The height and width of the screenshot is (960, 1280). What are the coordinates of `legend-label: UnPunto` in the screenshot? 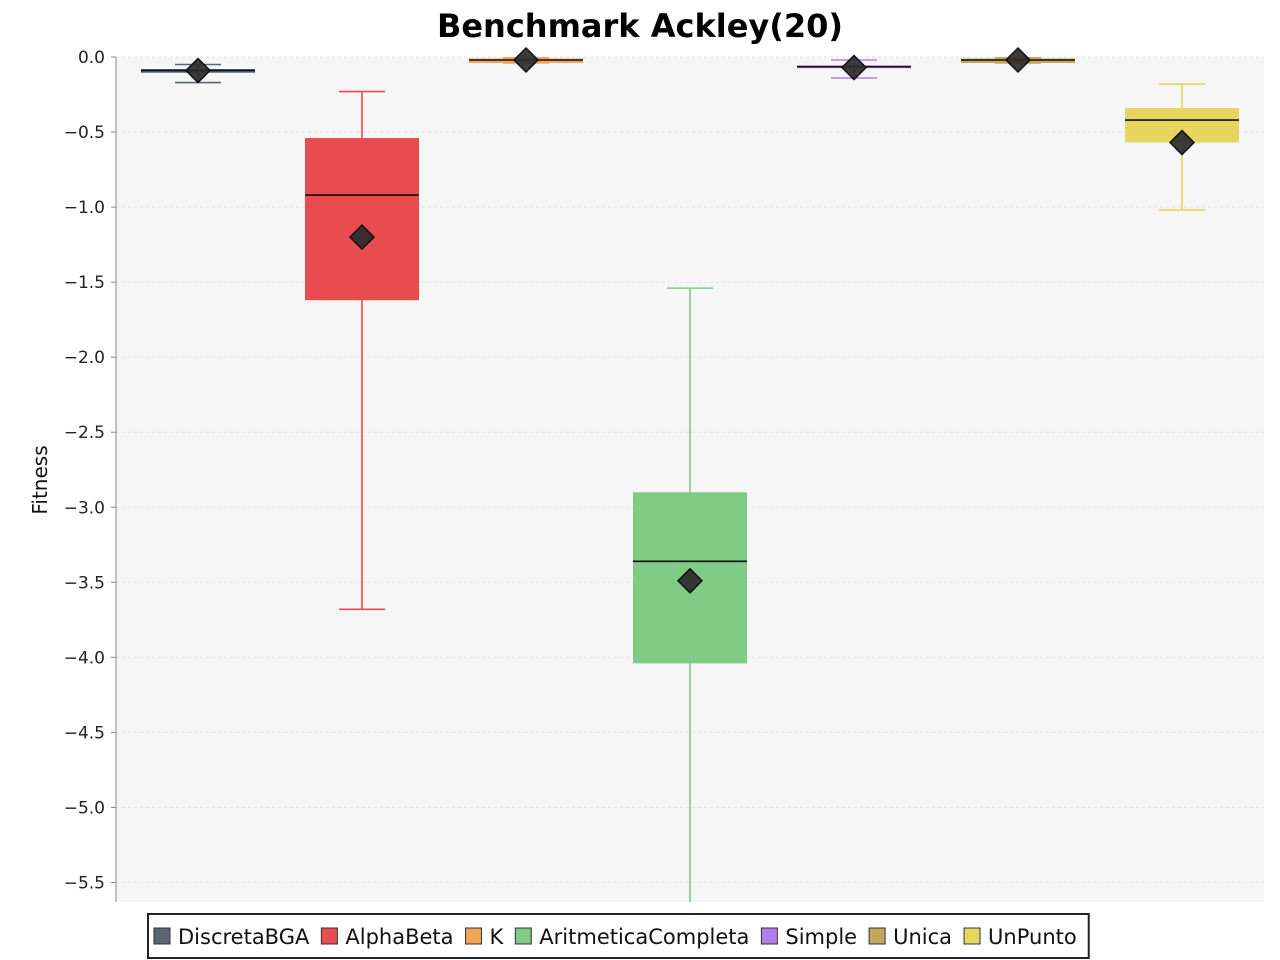 It's located at (1032, 937).